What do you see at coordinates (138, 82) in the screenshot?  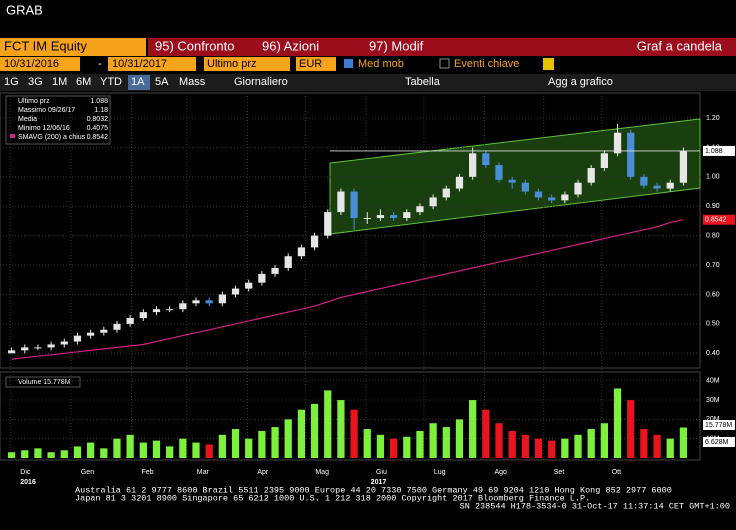 I see `period-button: 1A` at bounding box center [138, 82].